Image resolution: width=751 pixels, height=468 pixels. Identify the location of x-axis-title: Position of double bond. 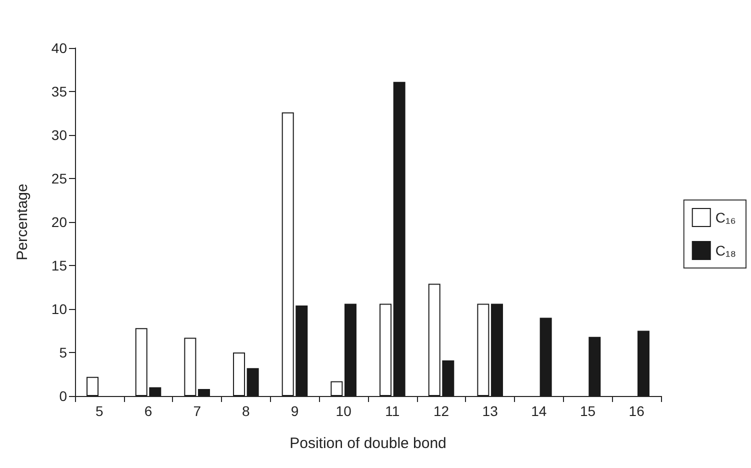
(368, 443).